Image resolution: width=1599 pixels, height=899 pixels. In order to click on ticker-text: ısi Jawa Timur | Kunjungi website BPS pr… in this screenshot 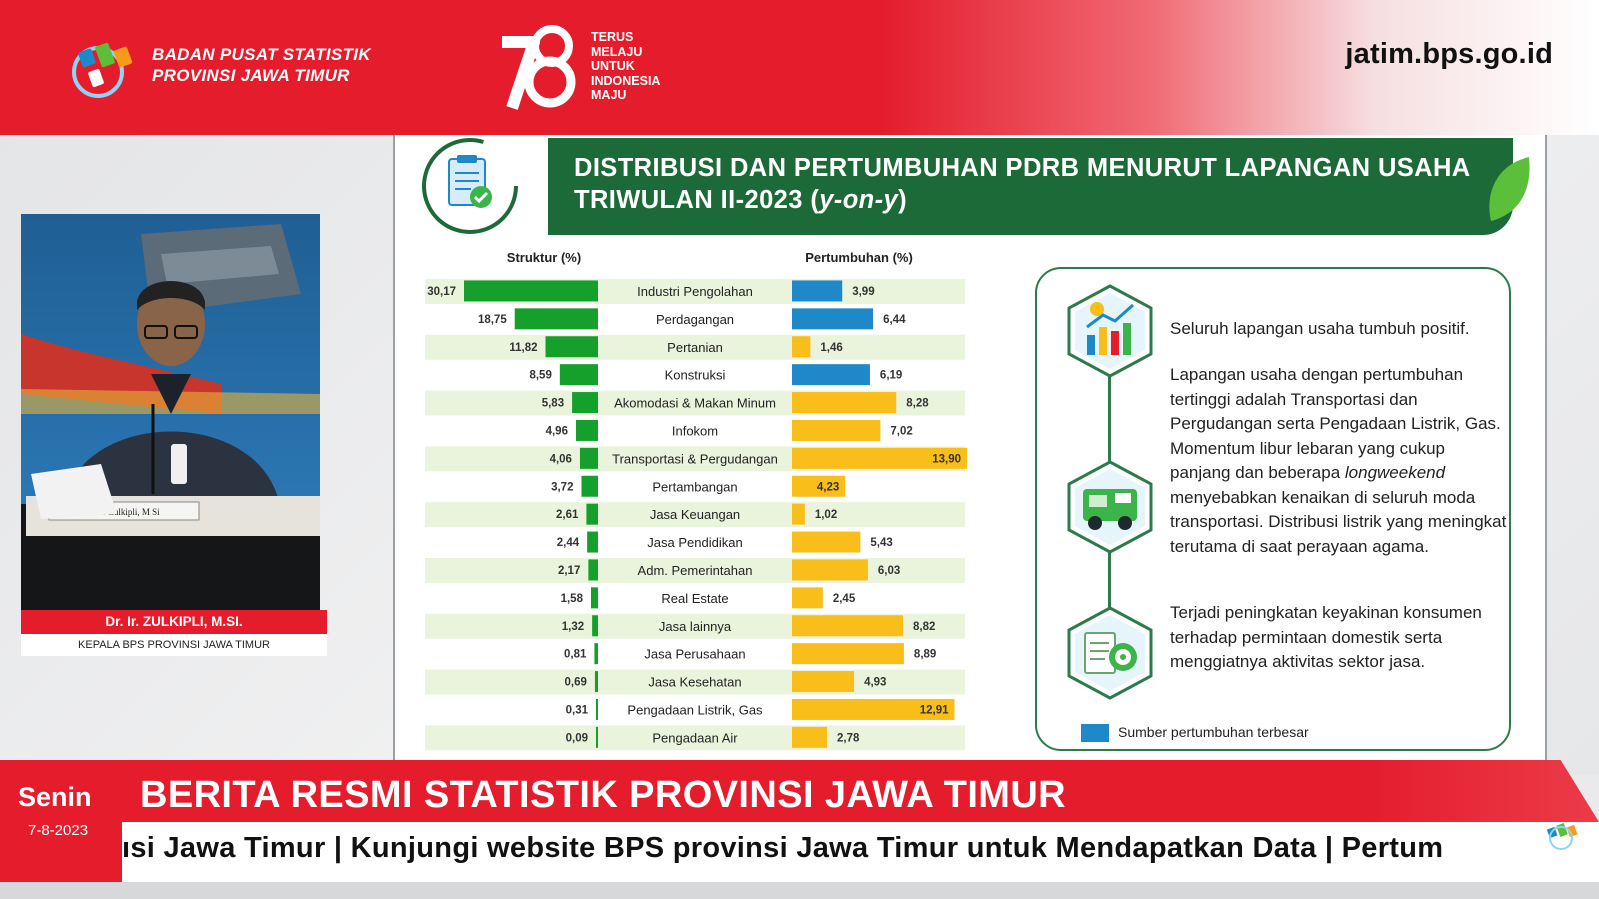, I will do `click(783, 848)`.